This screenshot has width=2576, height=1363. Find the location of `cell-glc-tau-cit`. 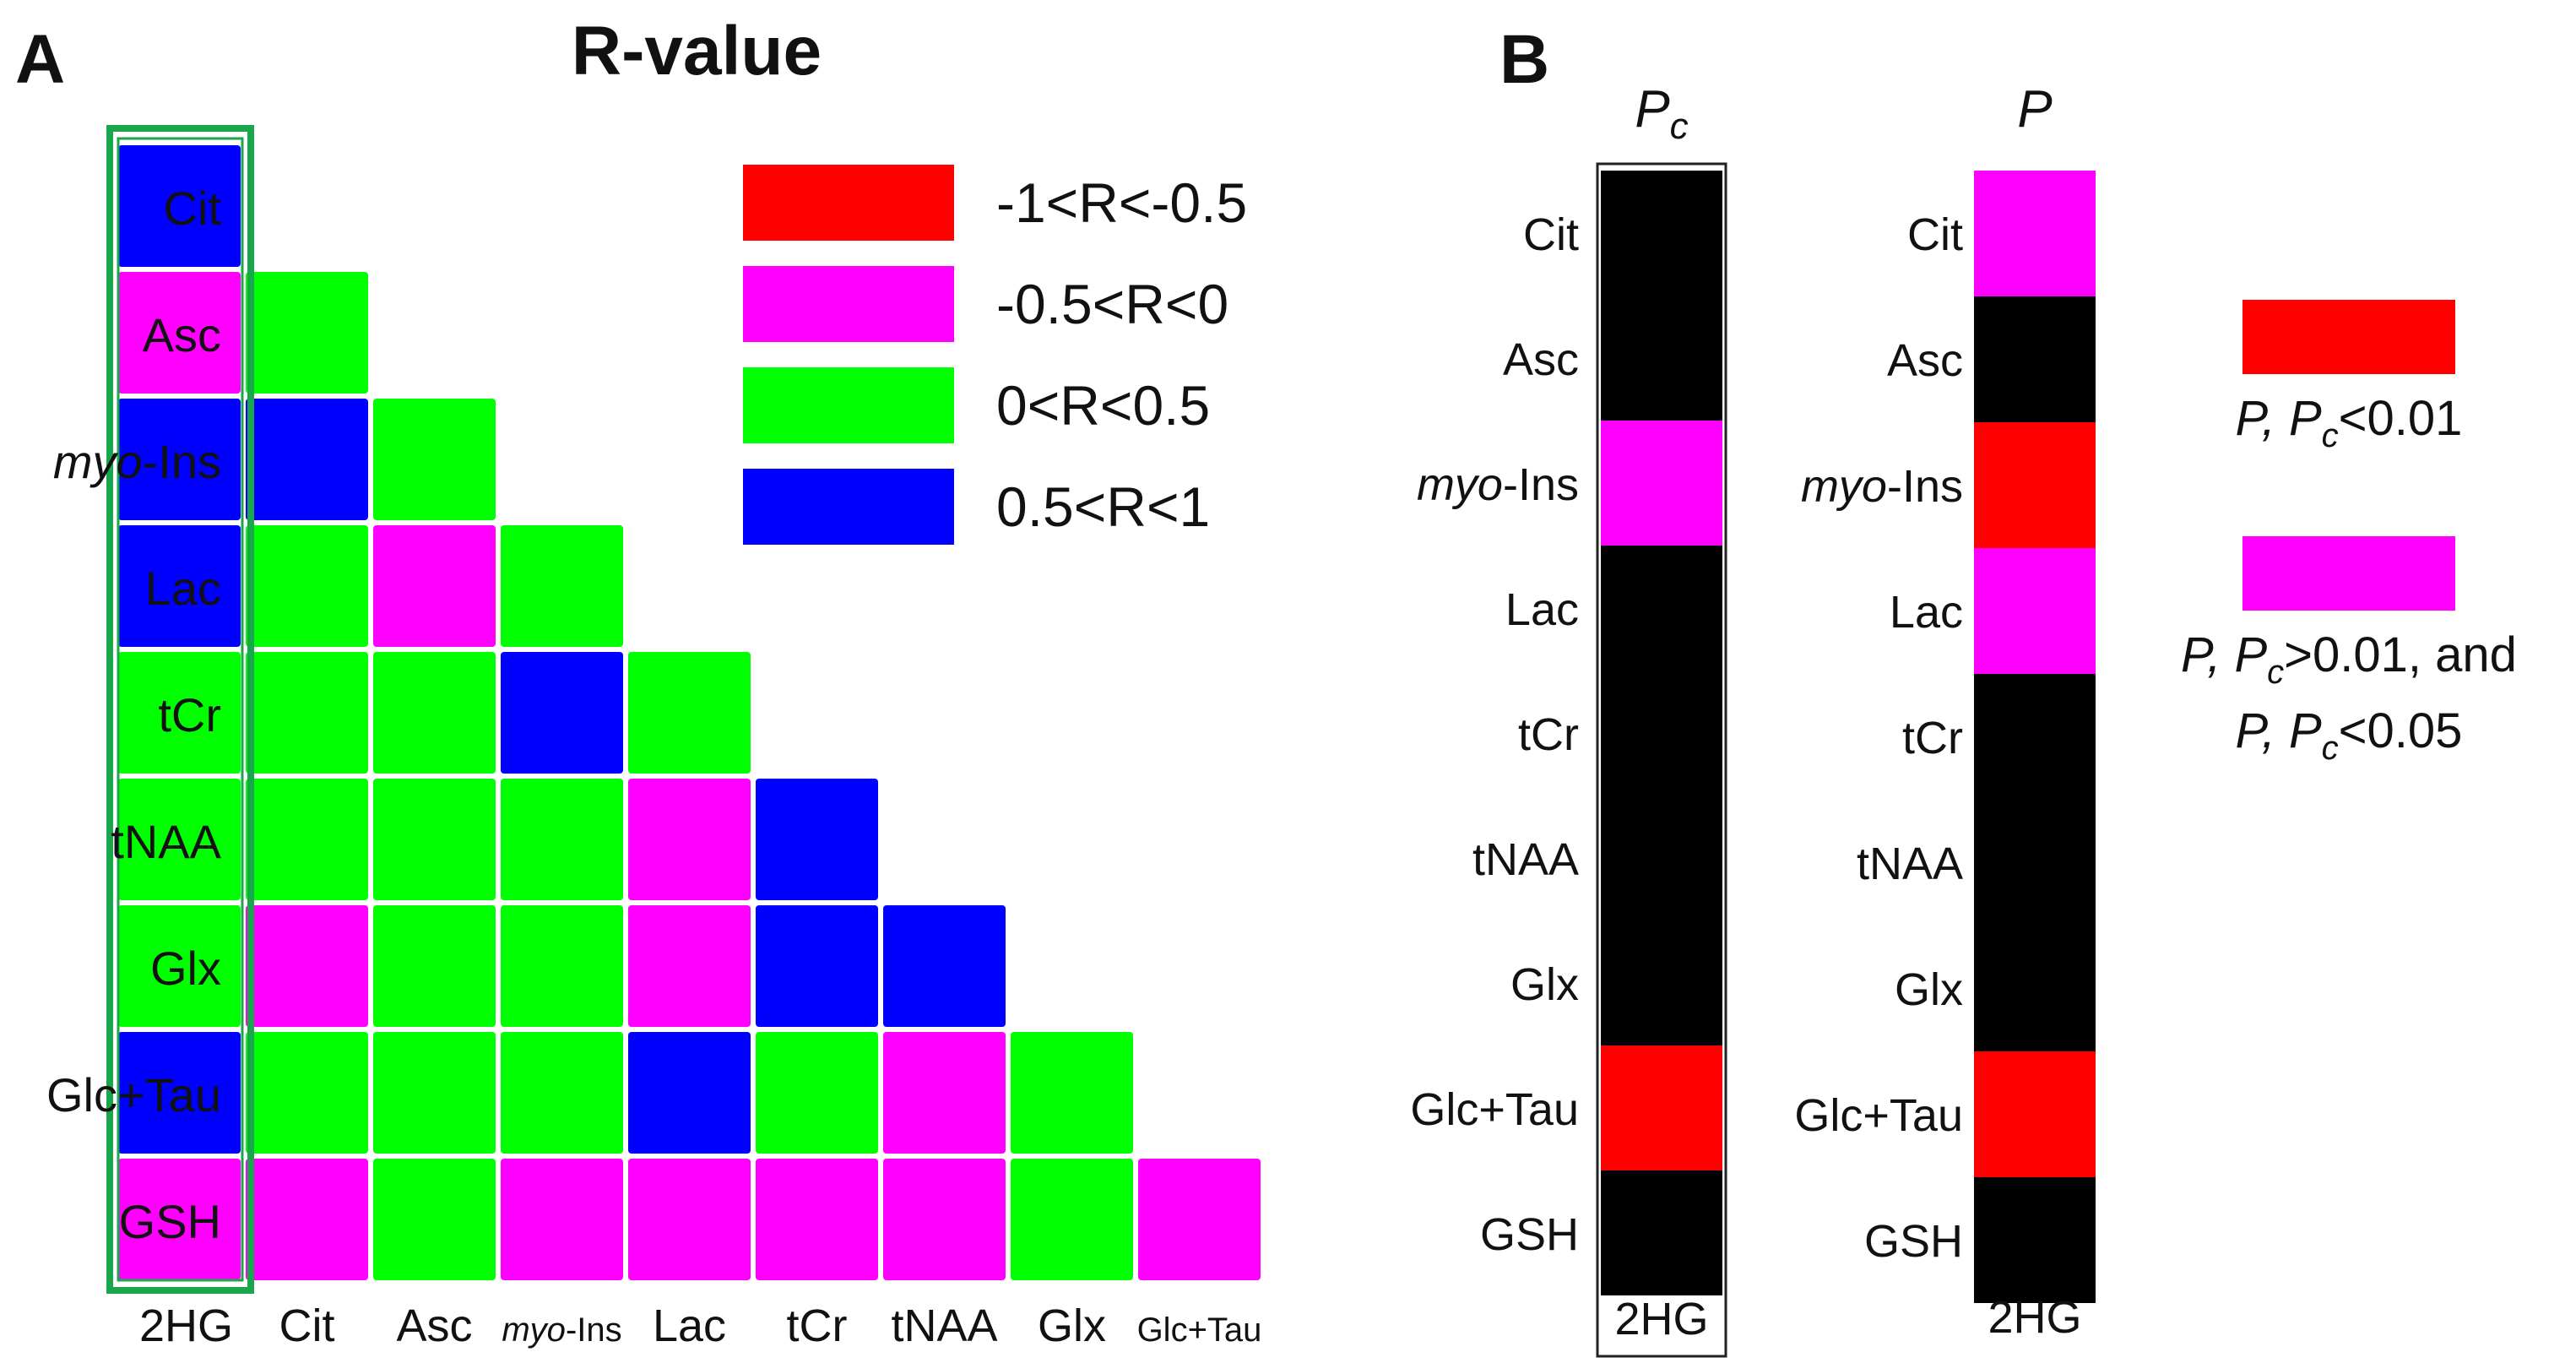

cell-glc-tau-cit is located at coordinates (307, 1093).